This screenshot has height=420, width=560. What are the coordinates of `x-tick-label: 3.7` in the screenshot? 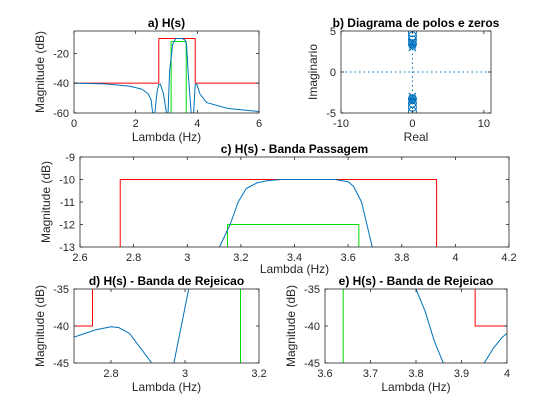 It's located at (370, 374).